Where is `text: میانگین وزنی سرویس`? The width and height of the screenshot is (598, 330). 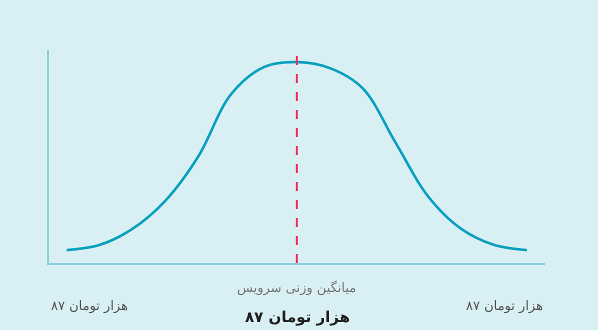 text: میانگین وزنی سرویس is located at coordinates (296, 288).